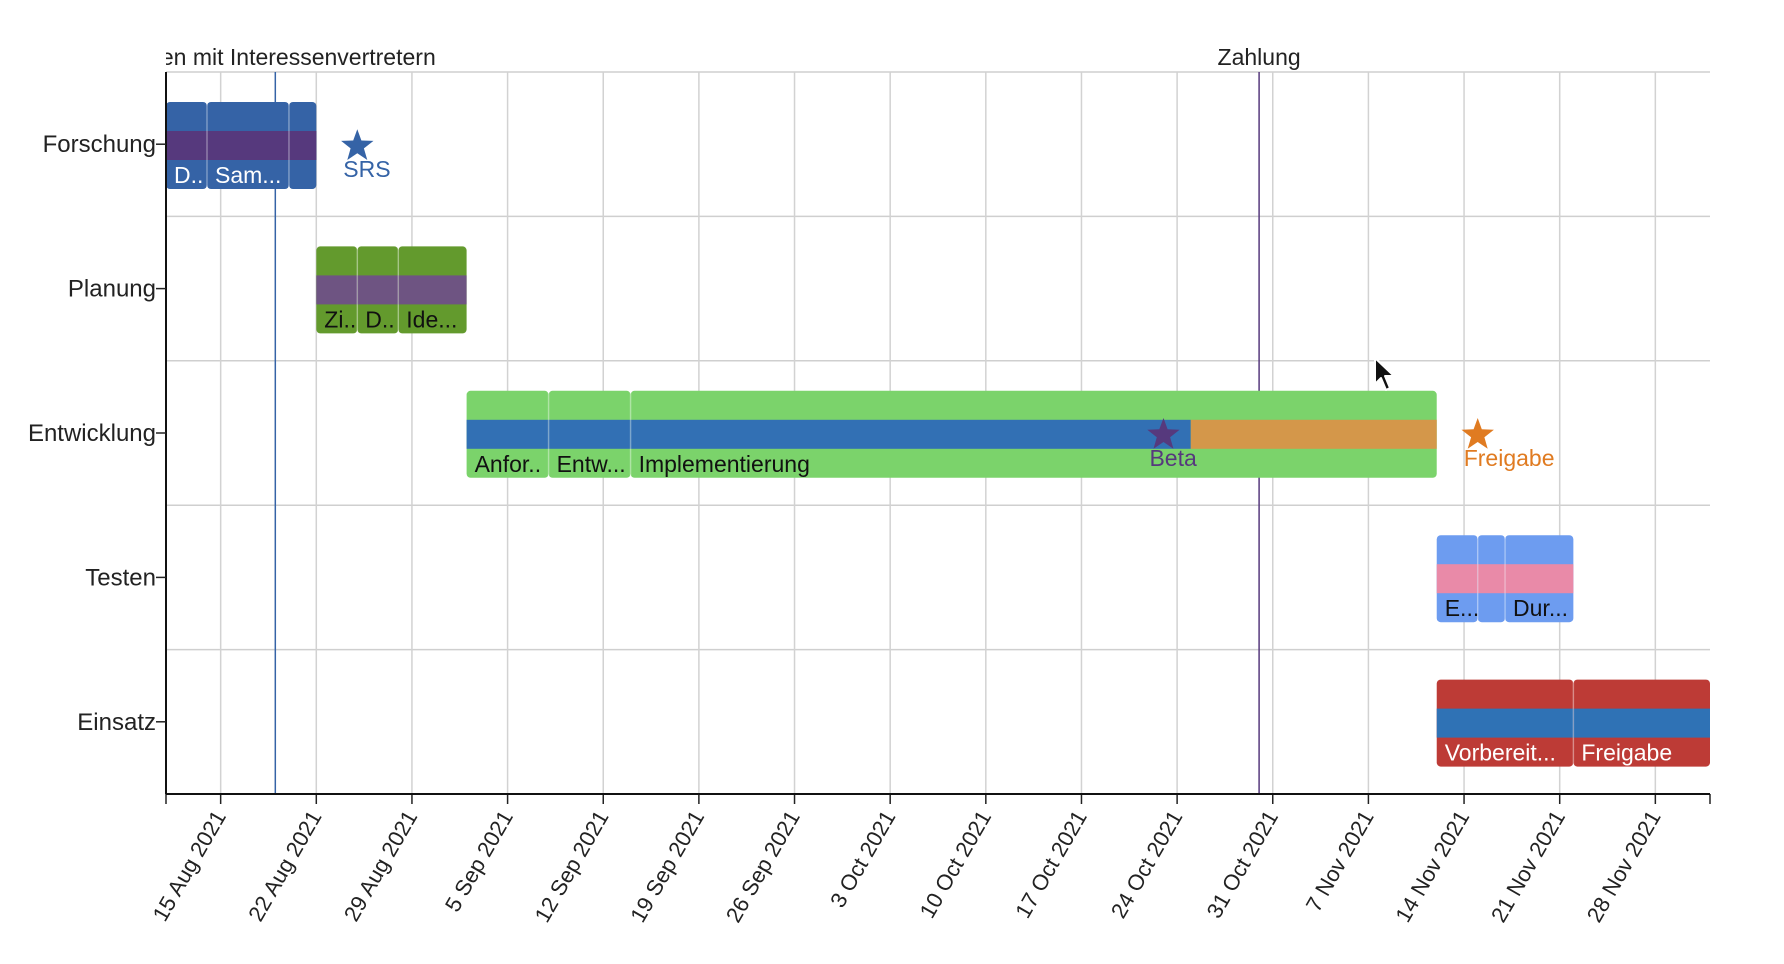 Image resolution: width=1784 pixels, height=964 pixels. Describe the element at coordinates (1509, 458) in the screenshot. I see `milestone-label: Freigabe` at that location.